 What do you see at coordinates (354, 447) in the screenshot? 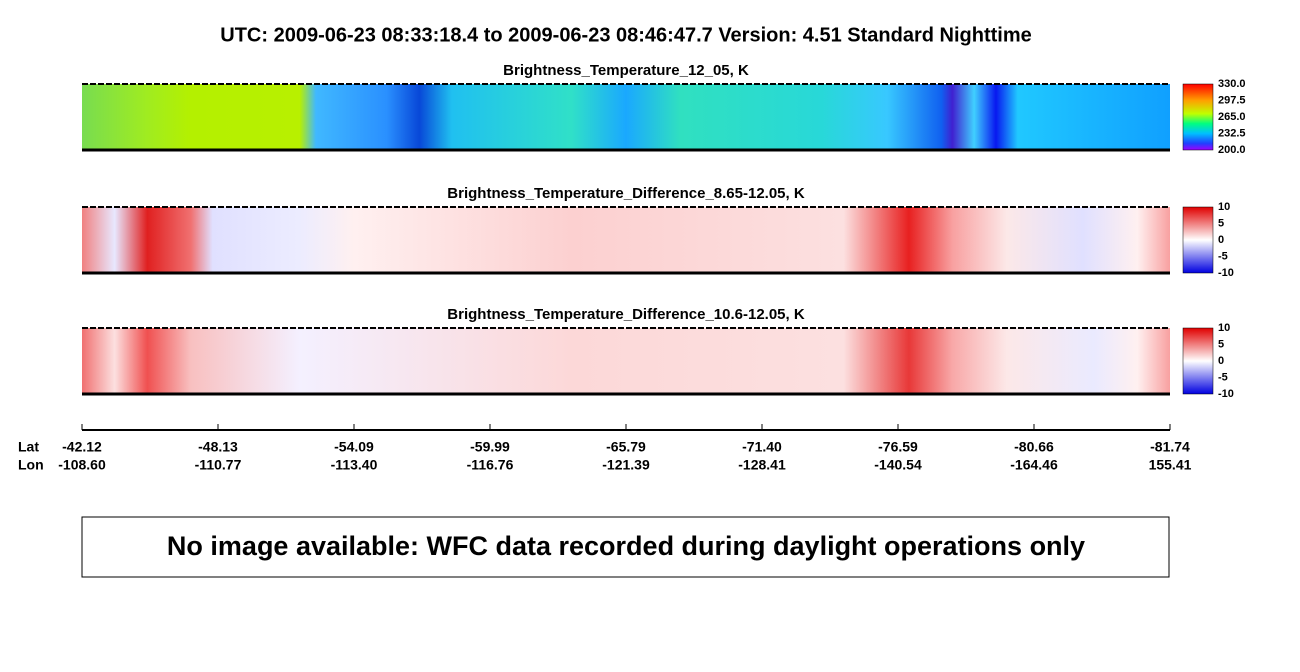
I see `lat-label: -54.09` at bounding box center [354, 447].